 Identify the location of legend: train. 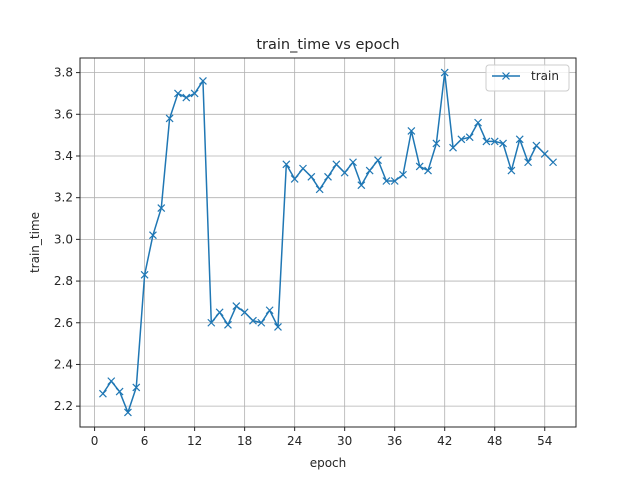
(527, 78).